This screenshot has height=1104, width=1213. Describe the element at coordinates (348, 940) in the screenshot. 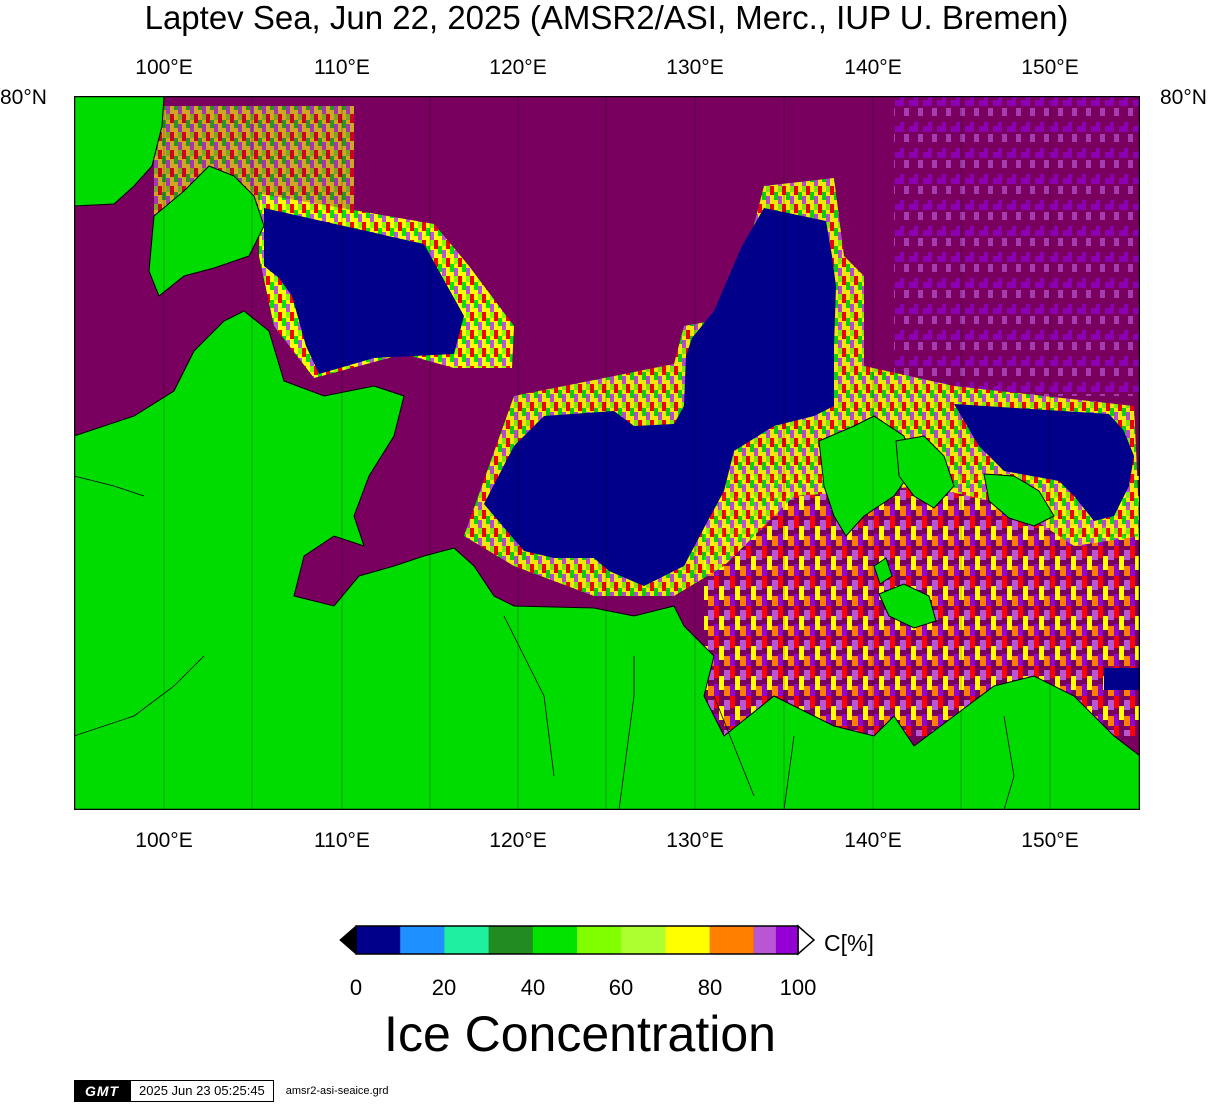

I see `colorbar-low-triangle` at that location.